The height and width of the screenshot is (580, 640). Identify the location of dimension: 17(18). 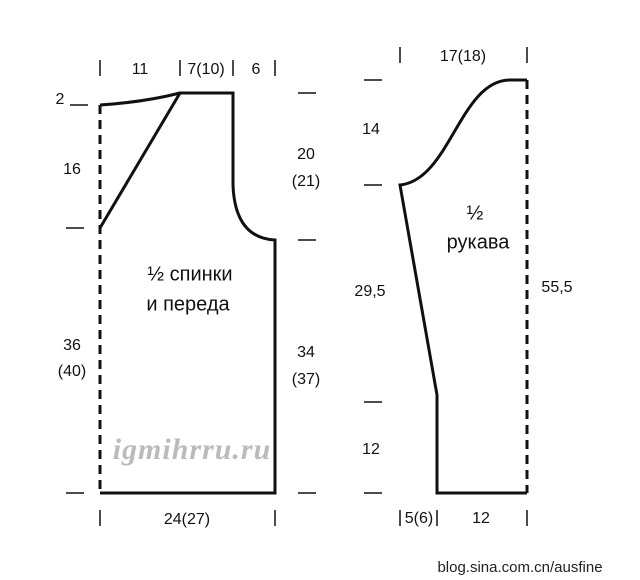
(463, 56).